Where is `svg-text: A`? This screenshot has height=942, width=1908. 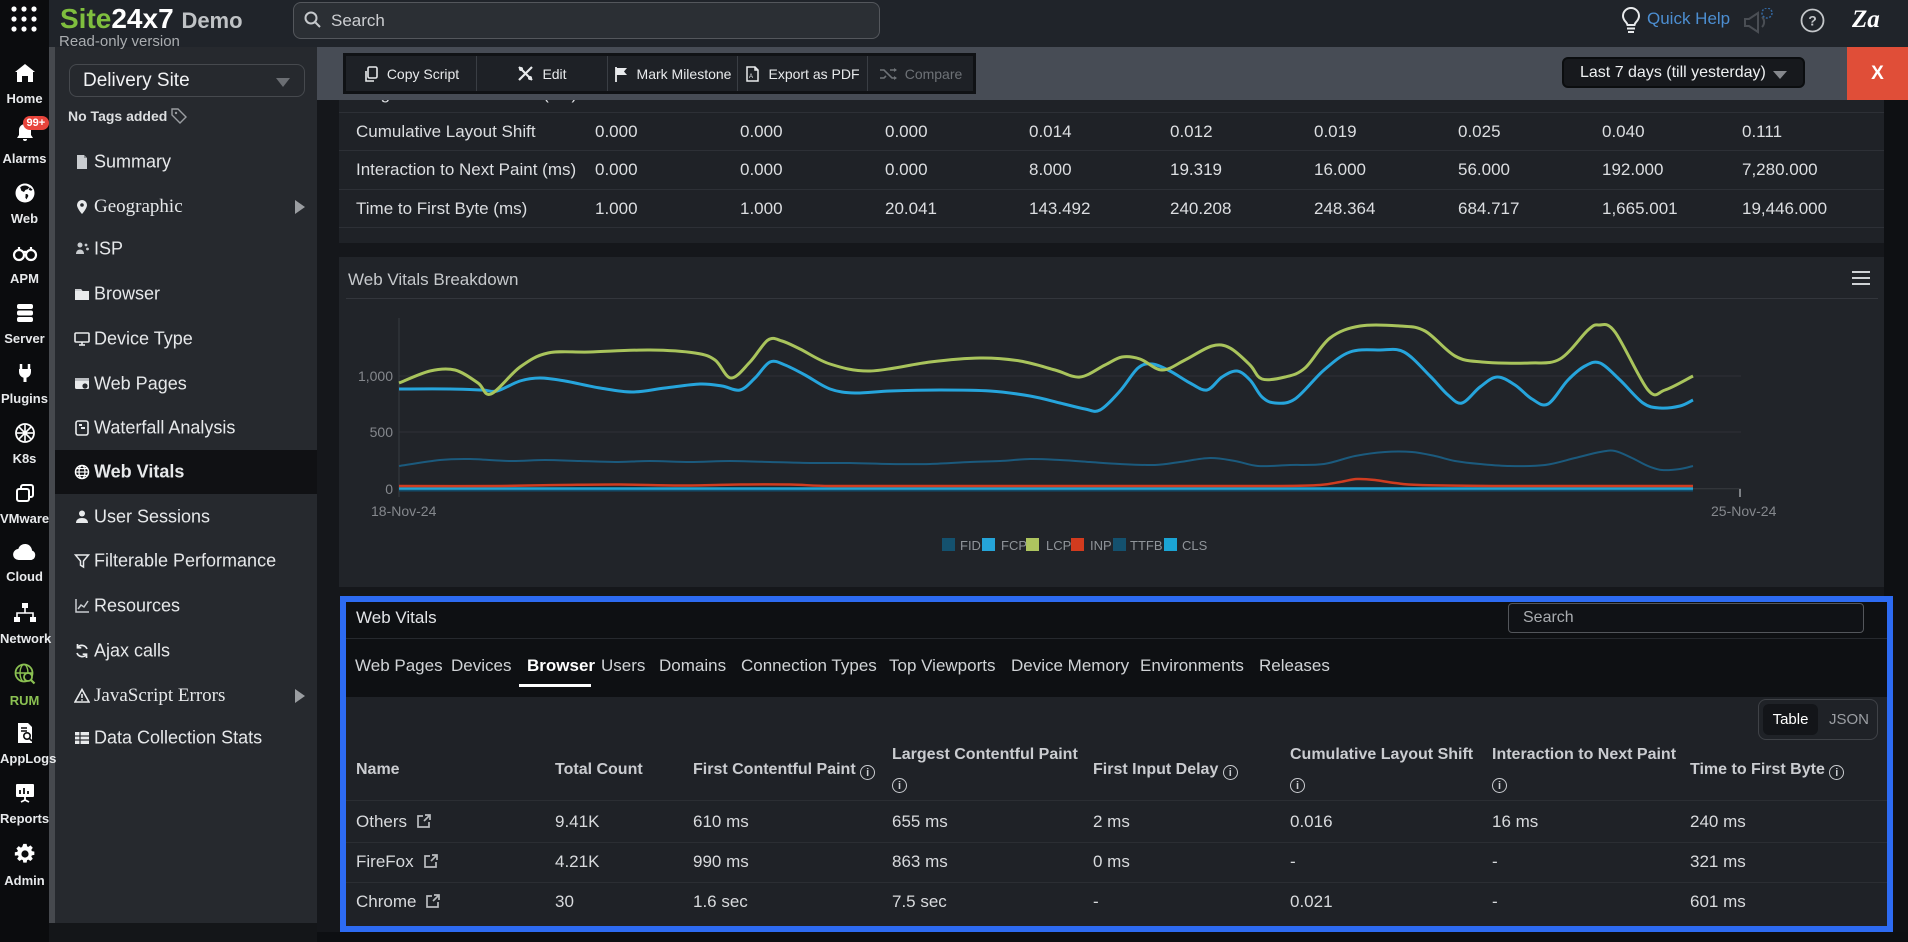
svg-text: A is located at coordinates (751, 77).